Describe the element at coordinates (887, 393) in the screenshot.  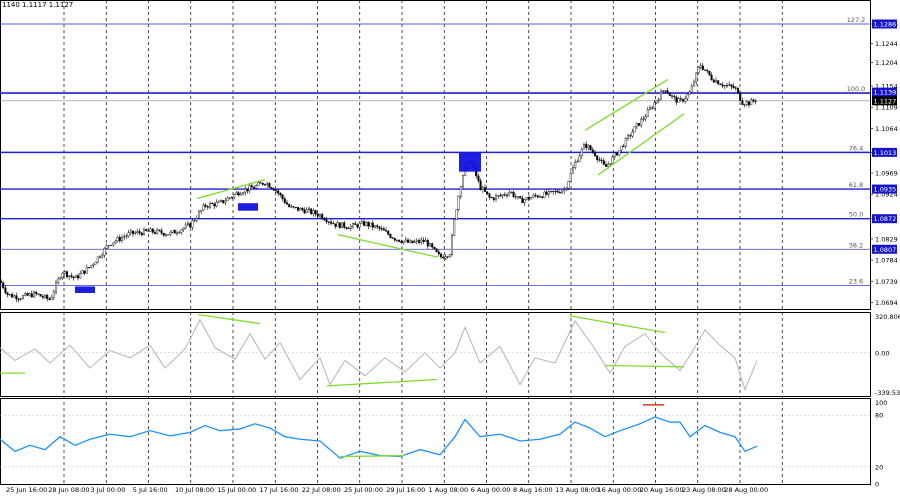
I see `cci-y-tick-label: -339.532` at that location.